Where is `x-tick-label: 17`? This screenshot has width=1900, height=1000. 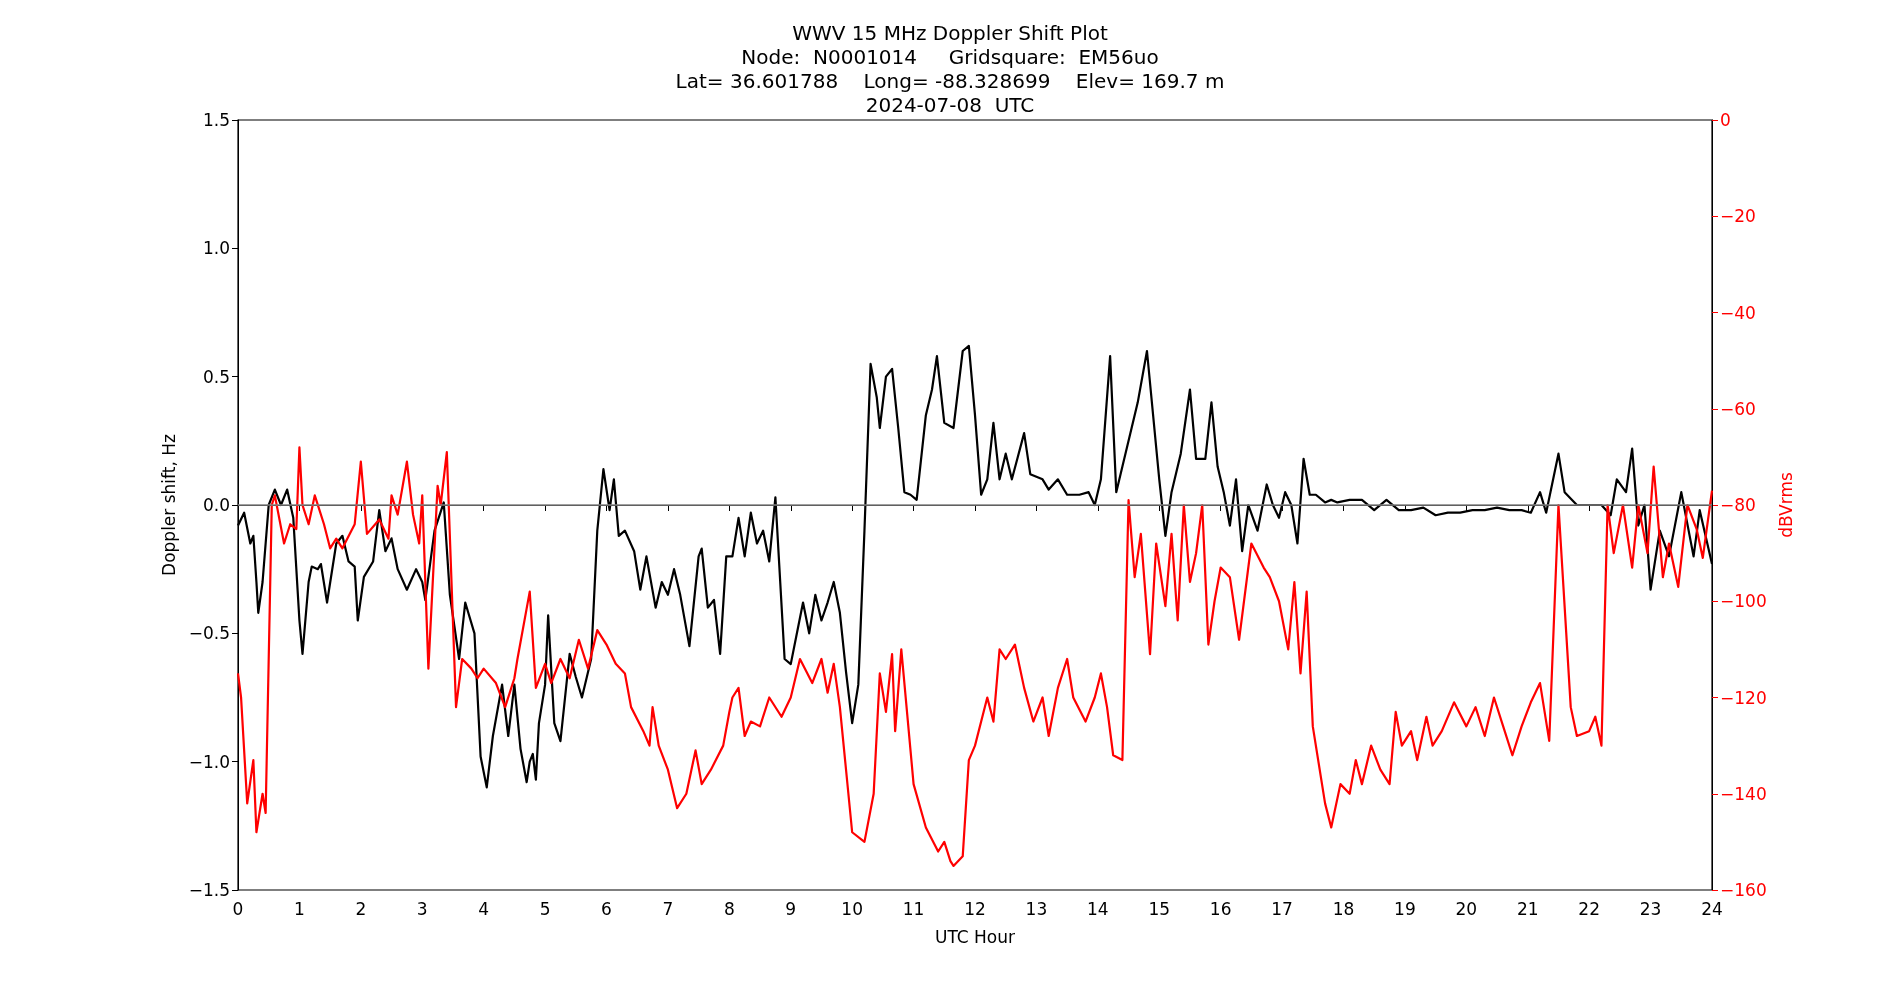 x-tick-label: 17 is located at coordinates (1282, 908).